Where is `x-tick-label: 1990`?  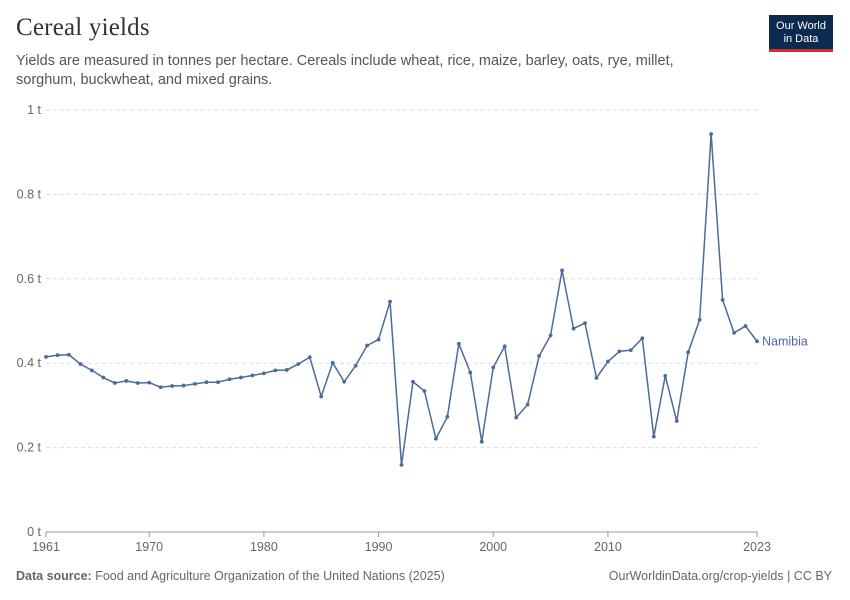
x-tick-label: 1990 is located at coordinates (379, 547).